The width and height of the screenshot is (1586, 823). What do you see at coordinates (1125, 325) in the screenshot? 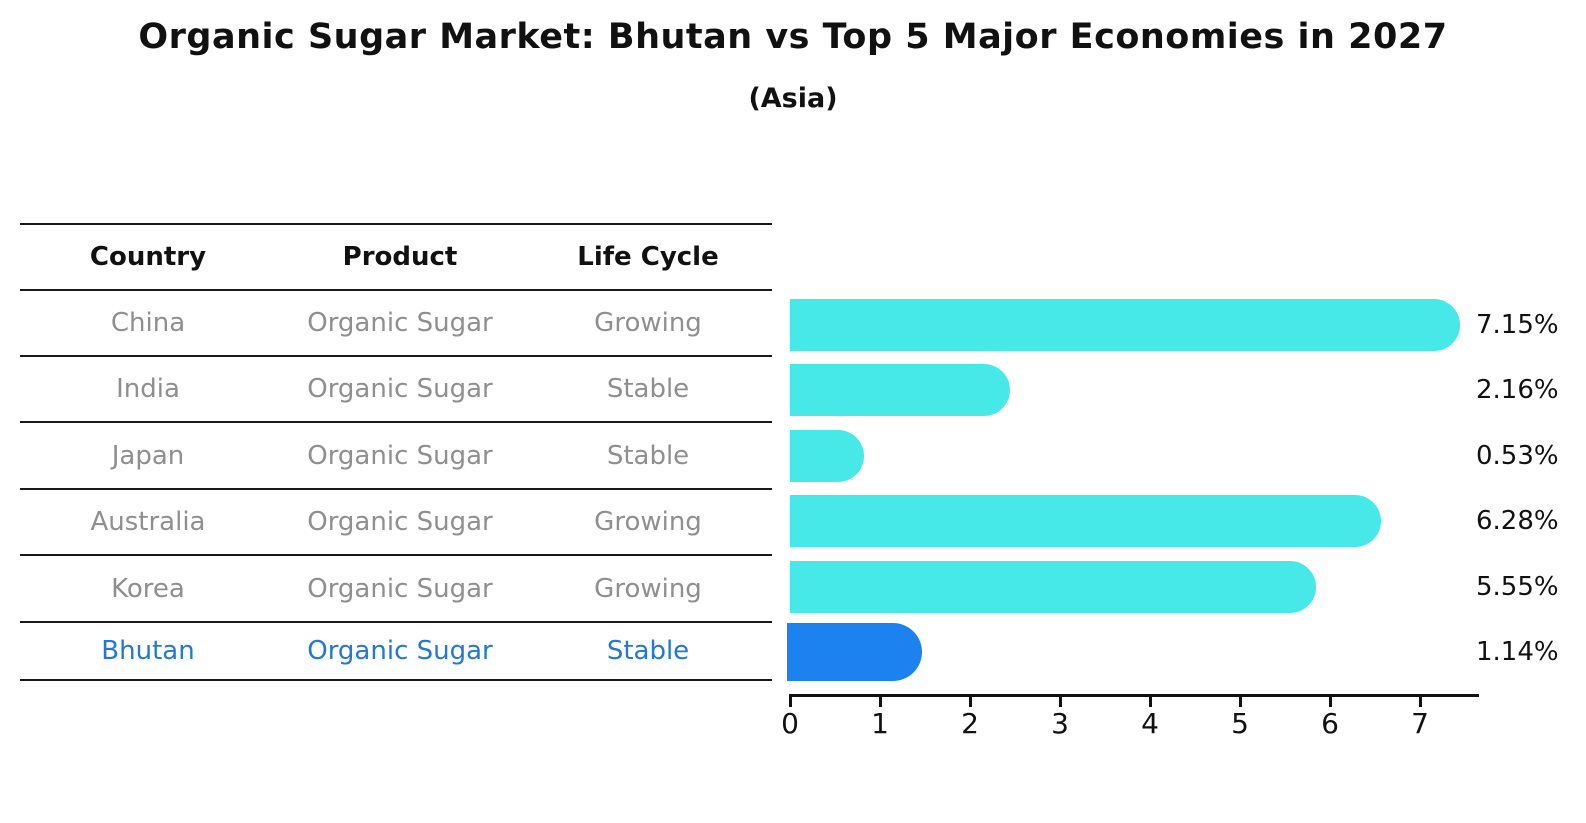
I see `bar-china` at bounding box center [1125, 325].